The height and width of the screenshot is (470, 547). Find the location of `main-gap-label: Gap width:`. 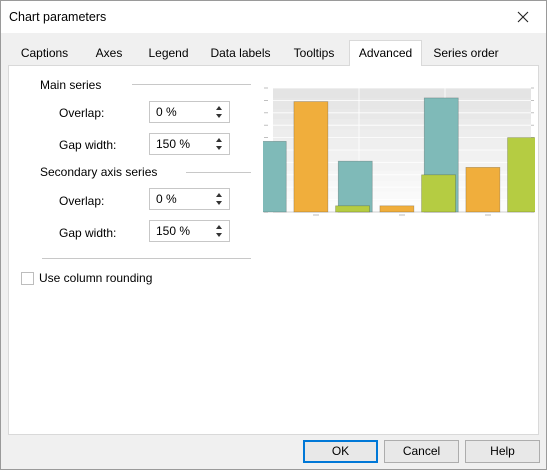

main-gap-label: Gap width: is located at coordinates (88, 145).